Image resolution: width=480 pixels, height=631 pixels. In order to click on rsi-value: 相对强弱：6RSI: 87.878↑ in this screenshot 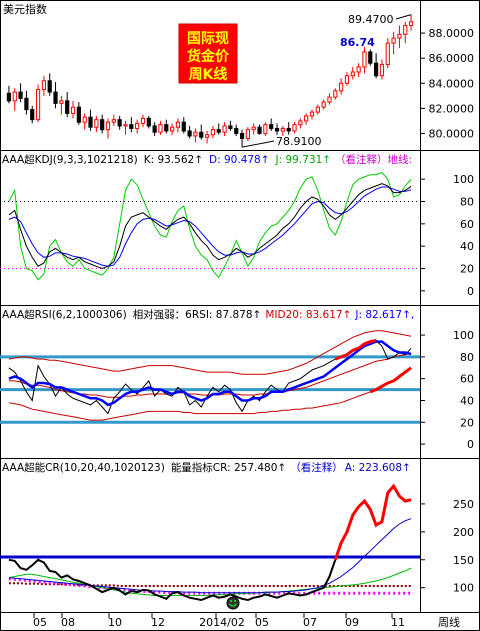, I will do `click(197, 314)`.